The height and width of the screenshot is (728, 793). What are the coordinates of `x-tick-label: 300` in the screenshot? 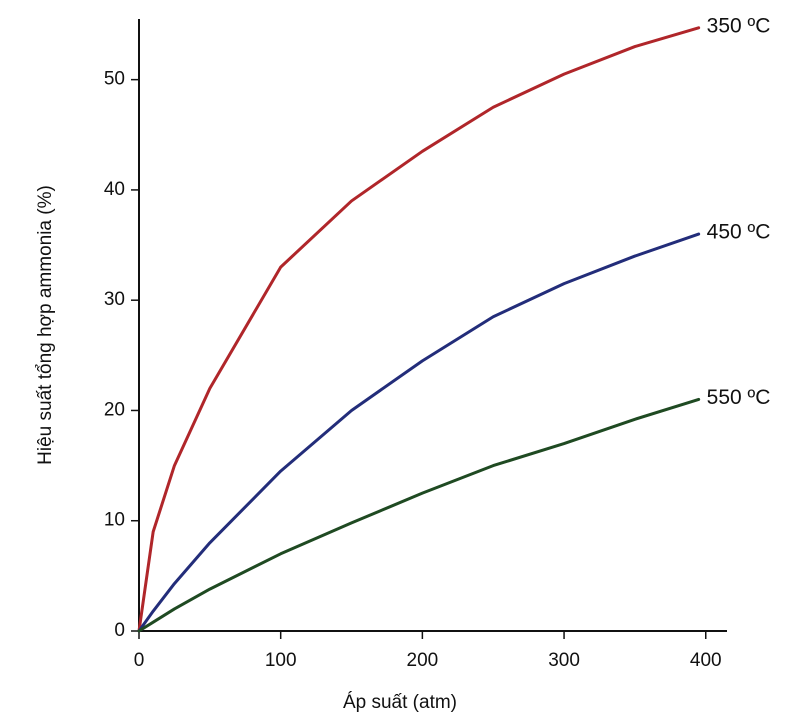 It's located at (564, 660).